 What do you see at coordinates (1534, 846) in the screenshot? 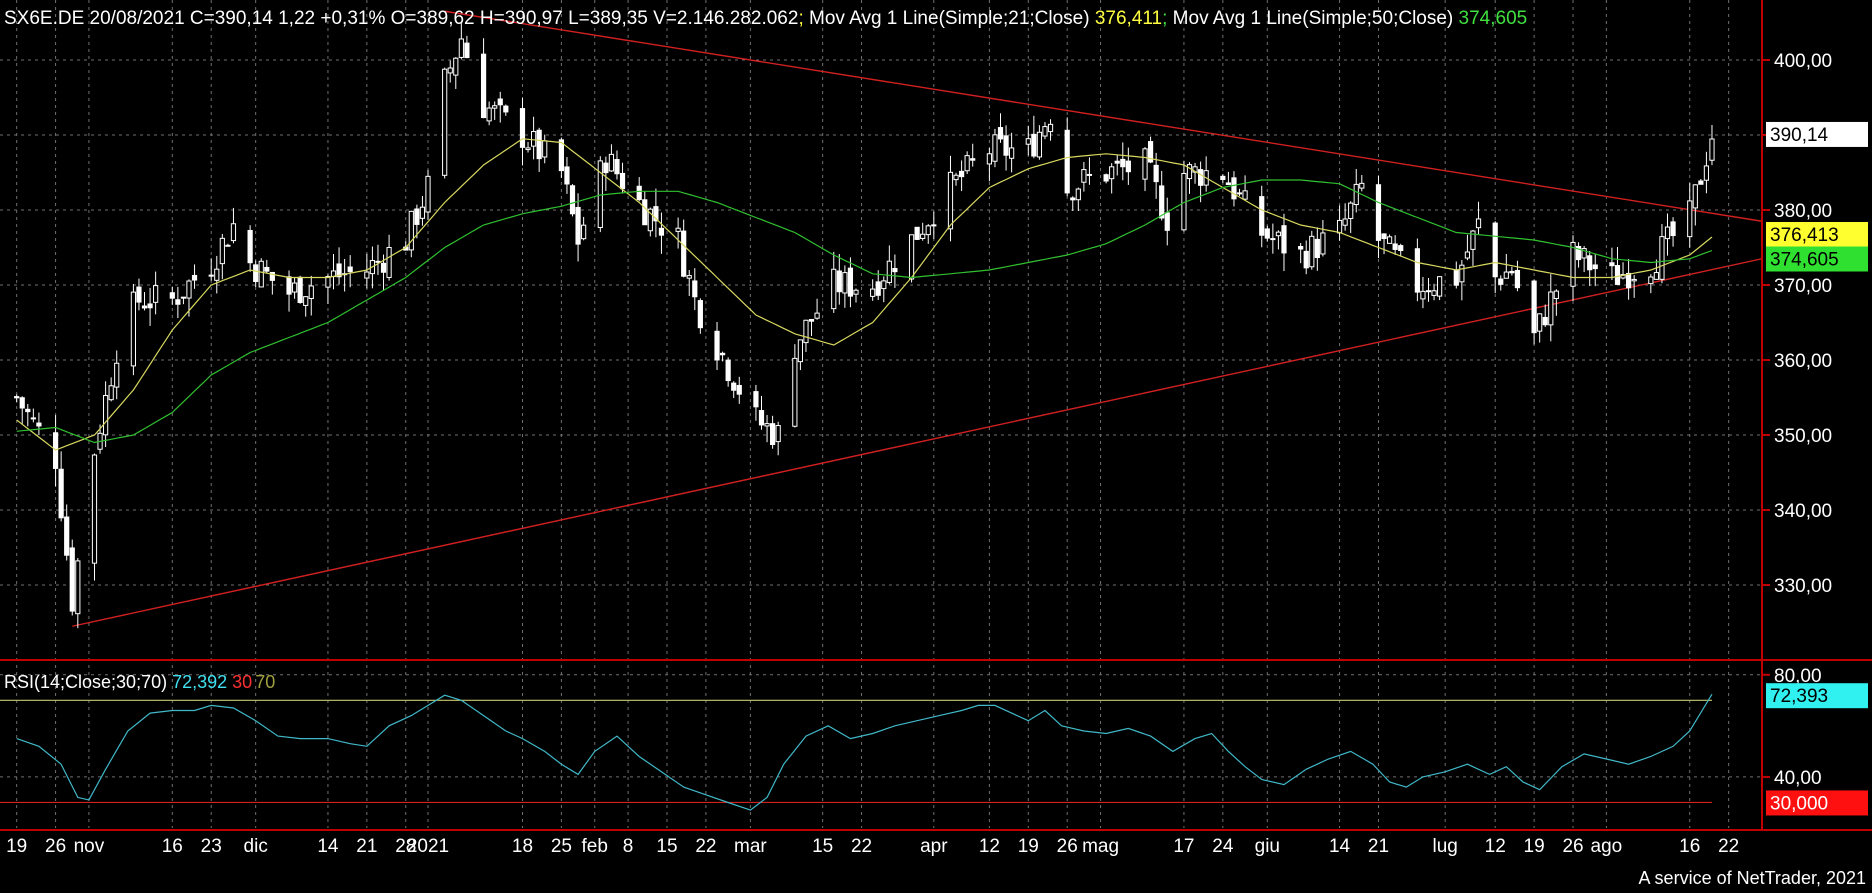
I see `x-tick-label: 19` at bounding box center [1534, 846].